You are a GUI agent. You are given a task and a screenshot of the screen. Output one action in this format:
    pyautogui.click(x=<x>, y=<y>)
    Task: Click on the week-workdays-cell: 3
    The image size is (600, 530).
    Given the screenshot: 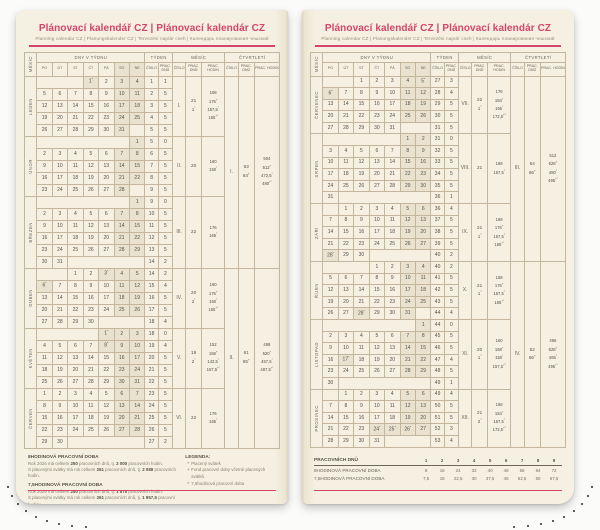 What is the action you would take?
    pyautogui.click(x=451, y=429)
    